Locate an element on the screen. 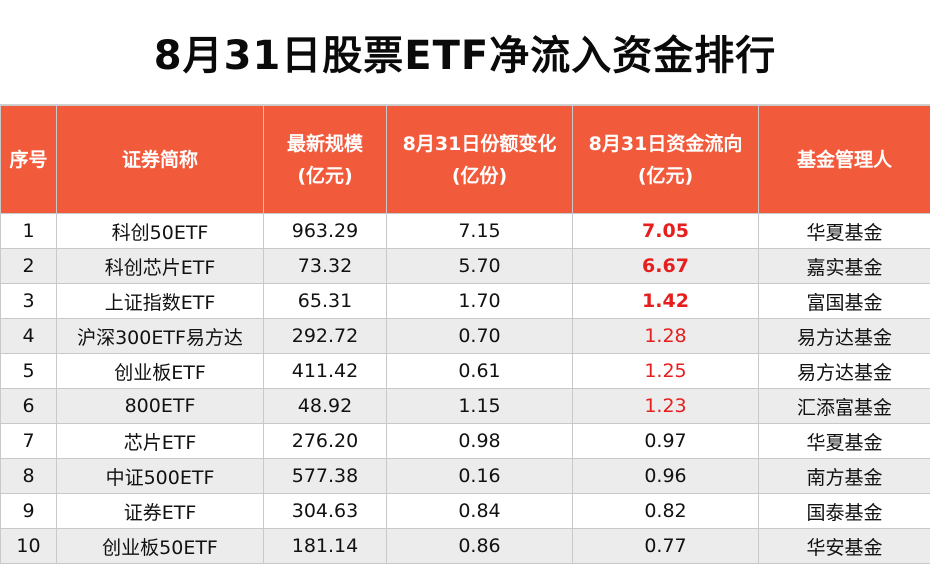 Image resolution: width=930 pixels, height=564 pixels. cell-name: 800ETF is located at coordinates (160, 406).